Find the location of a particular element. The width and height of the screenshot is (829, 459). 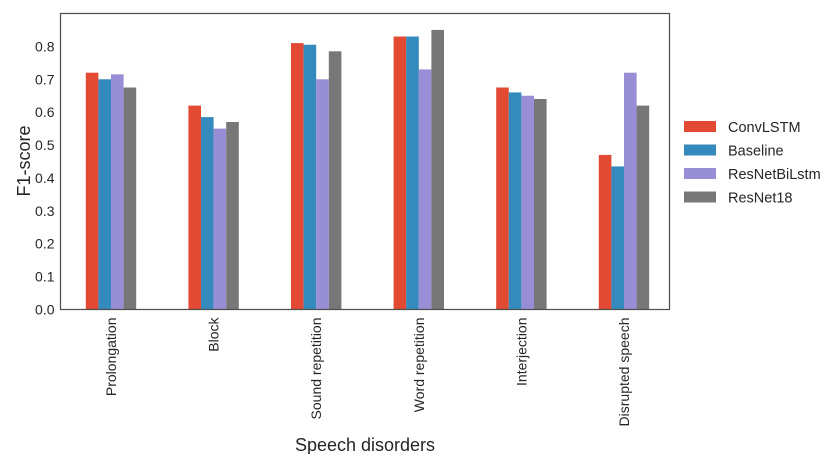

legend-swatch-resnetbilstm is located at coordinates (700, 173).